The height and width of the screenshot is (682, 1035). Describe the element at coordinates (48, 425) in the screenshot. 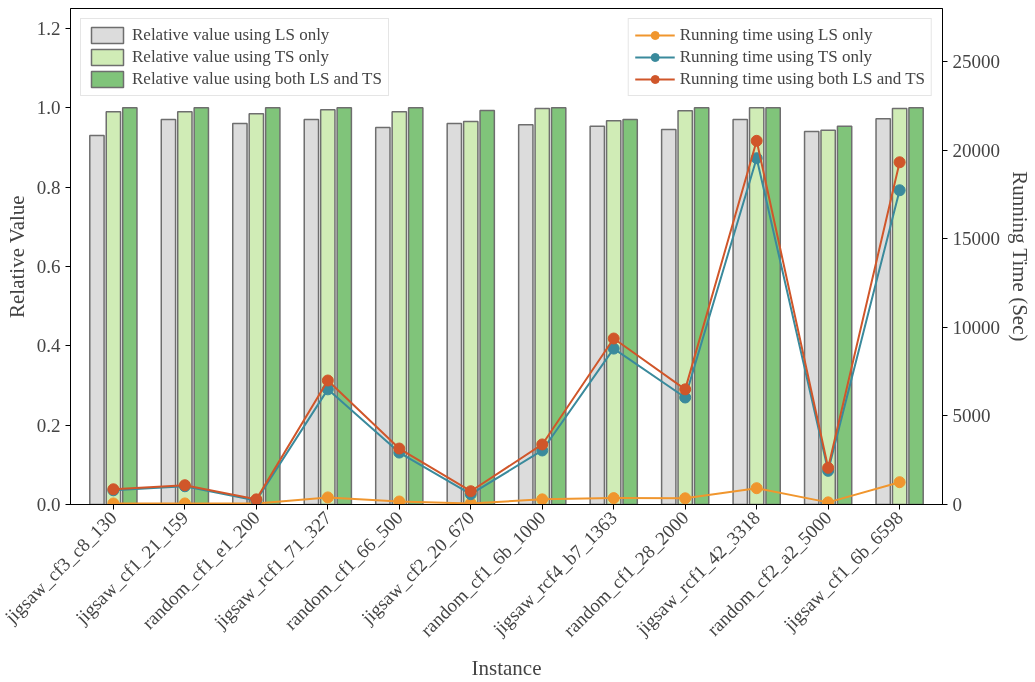

I see `y-tick-label: 0.2` at that location.